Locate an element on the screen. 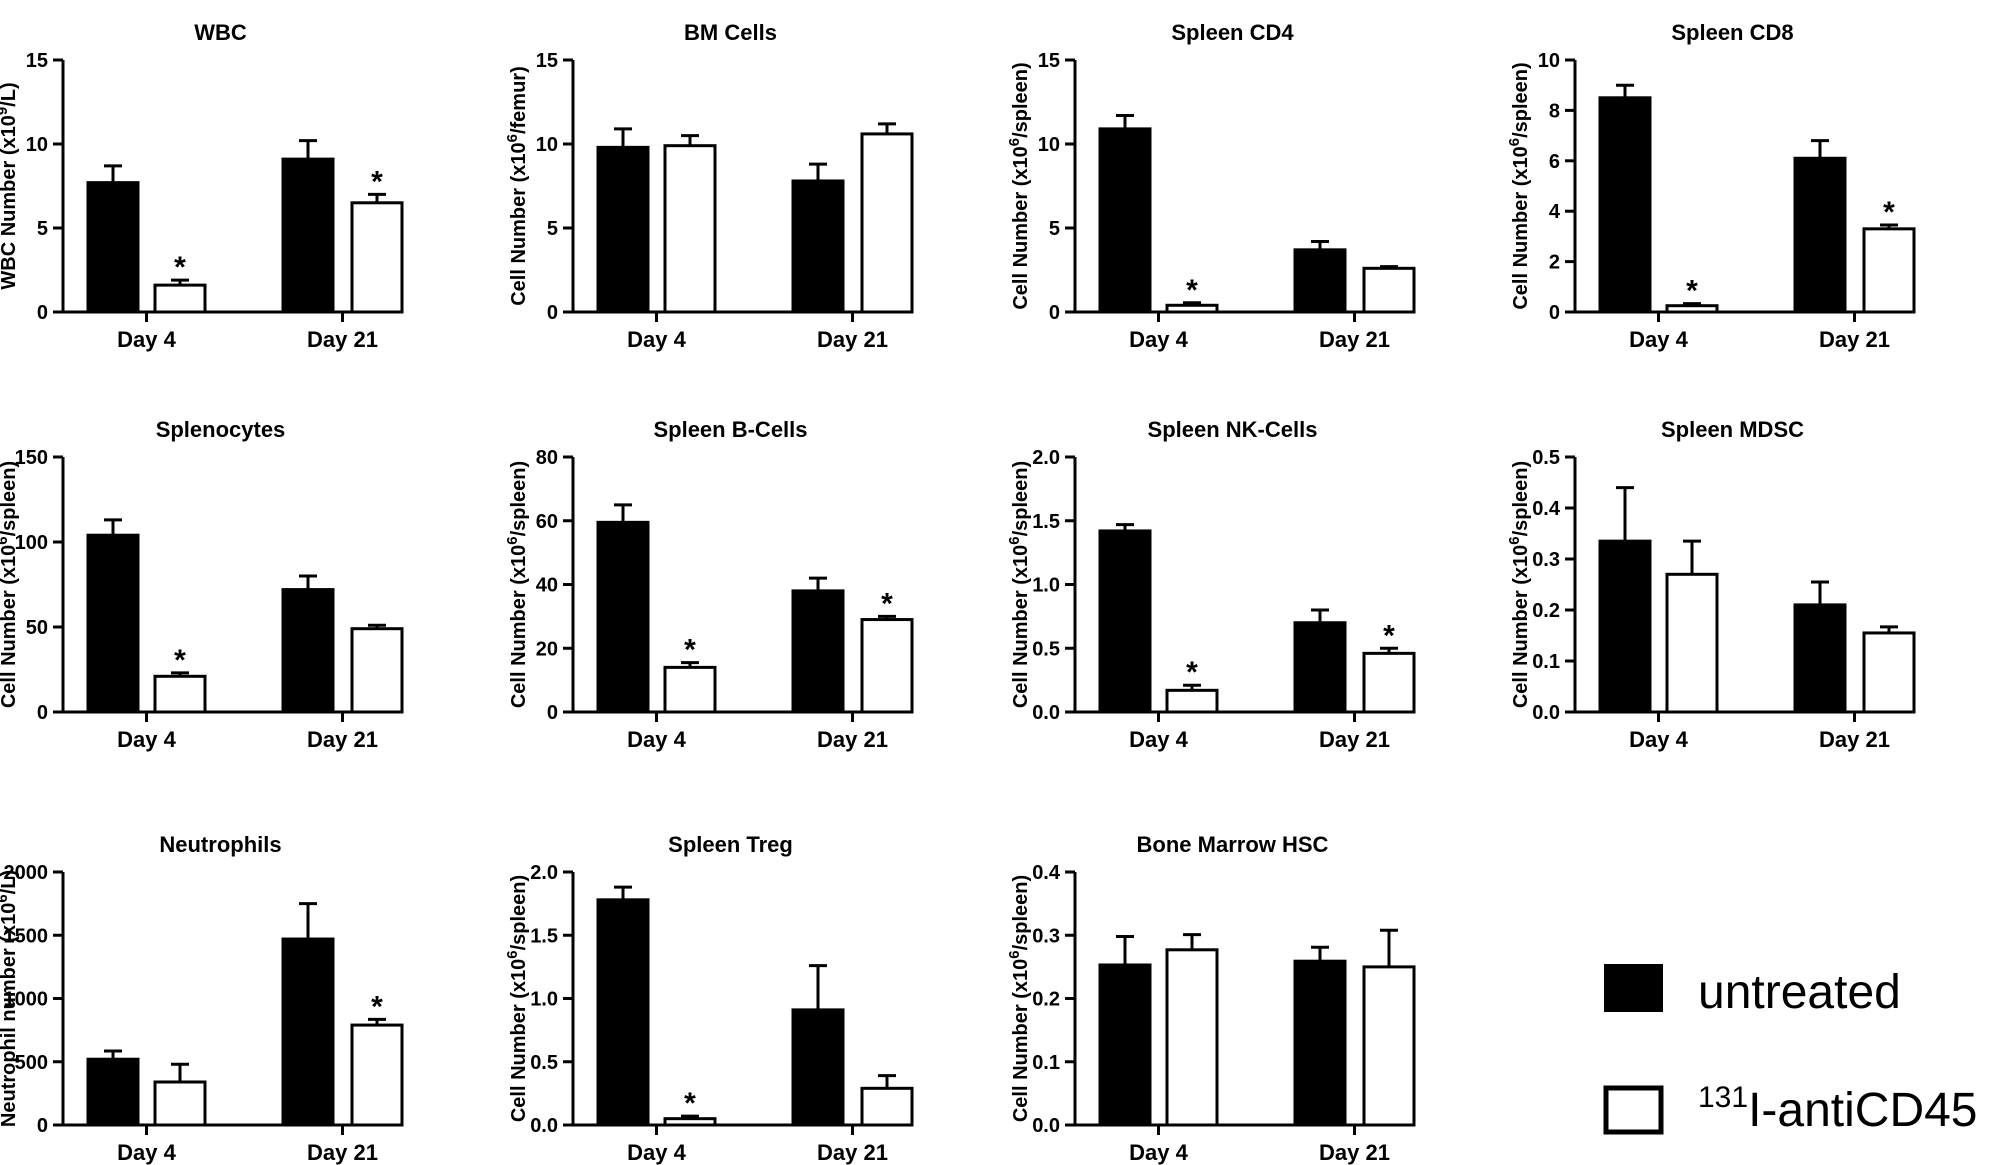 The height and width of the screenshot is (1165, 2000). legend: untreated 131I-antiCD45 is located at coordinates (1790, 1050).